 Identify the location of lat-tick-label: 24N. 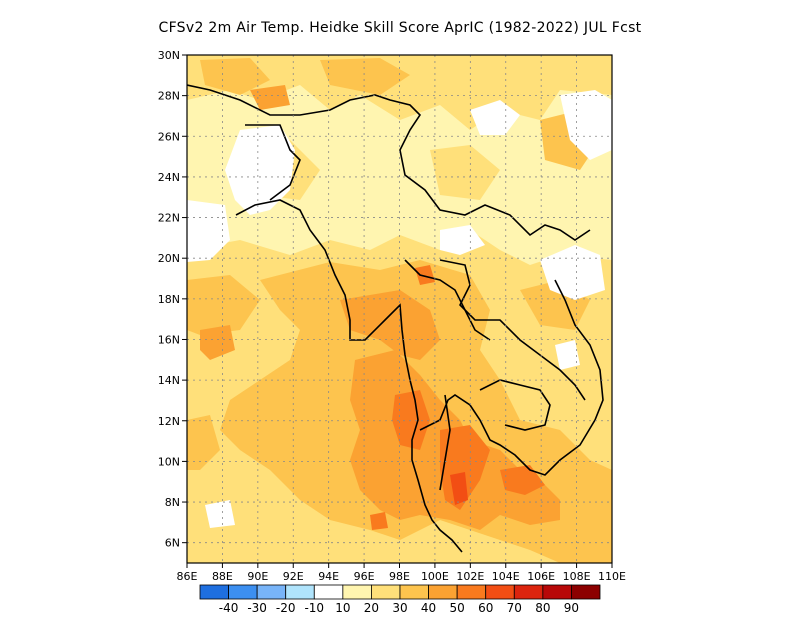
(169, 177).